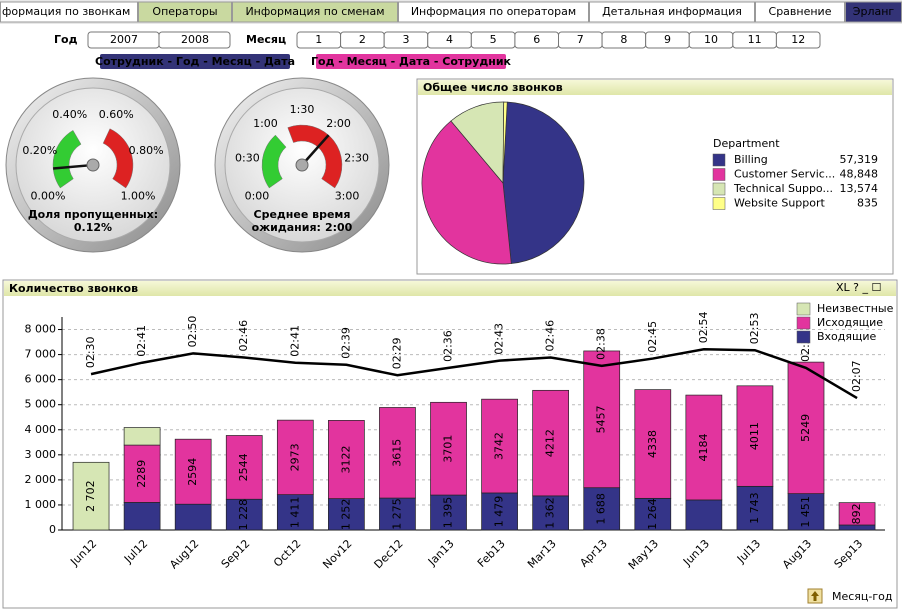 The width and height of the screenshot is (902, 614). Describe the element at coordinates (466, 192) in the screenshot. I see `pie-slice` at that location.